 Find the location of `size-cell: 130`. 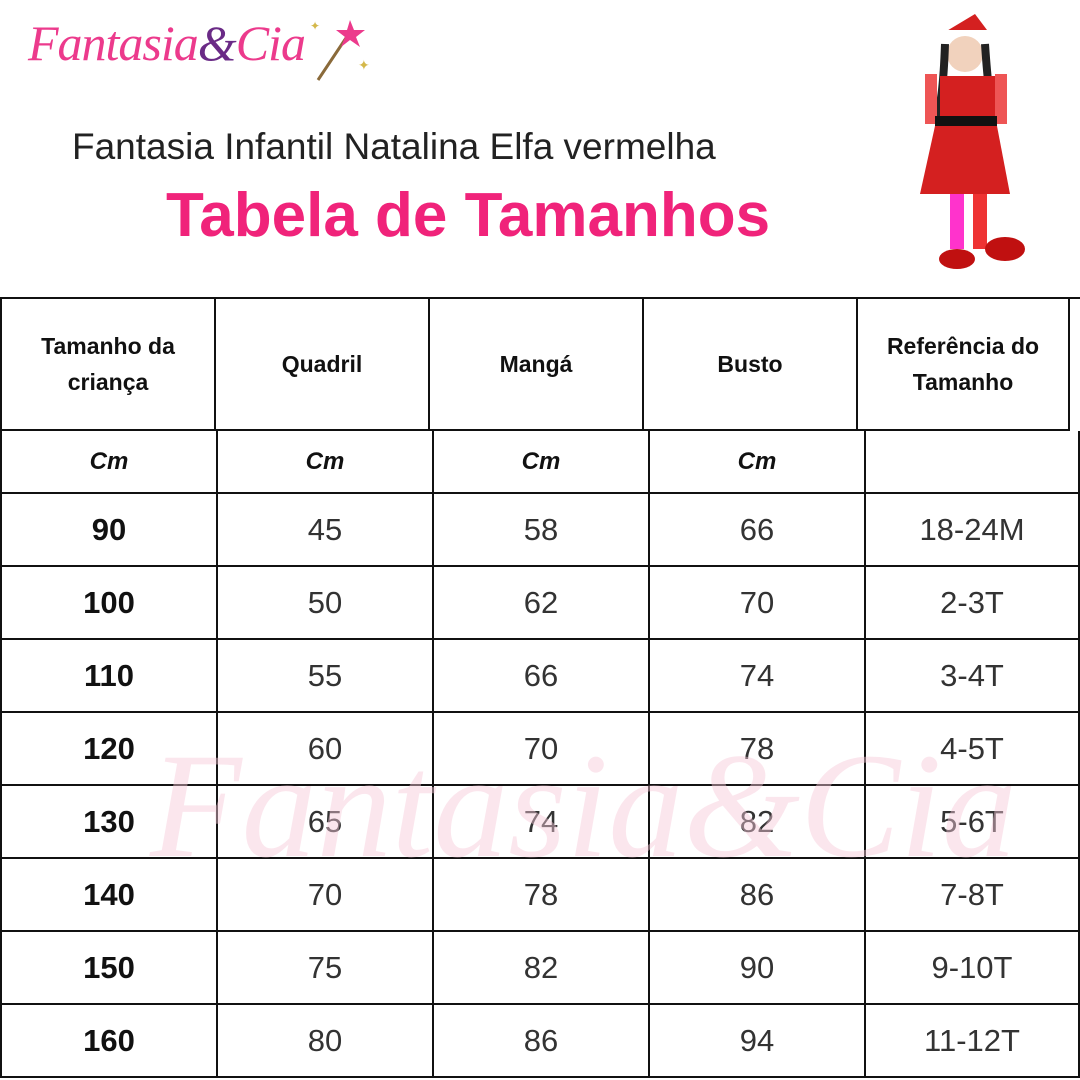

size-cell: 130 is located at coordinates (110, 822).